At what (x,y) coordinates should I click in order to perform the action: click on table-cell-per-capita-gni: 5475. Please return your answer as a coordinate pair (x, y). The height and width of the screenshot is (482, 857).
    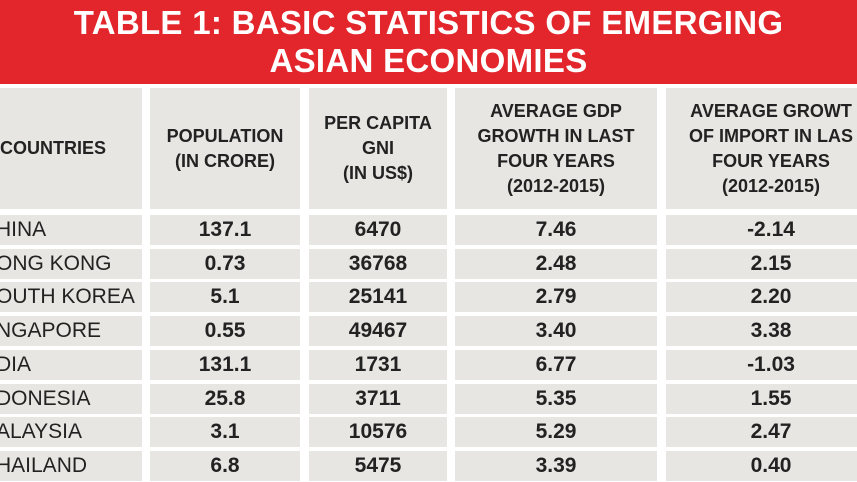
    Looking at the image, I should click on (378, 466).